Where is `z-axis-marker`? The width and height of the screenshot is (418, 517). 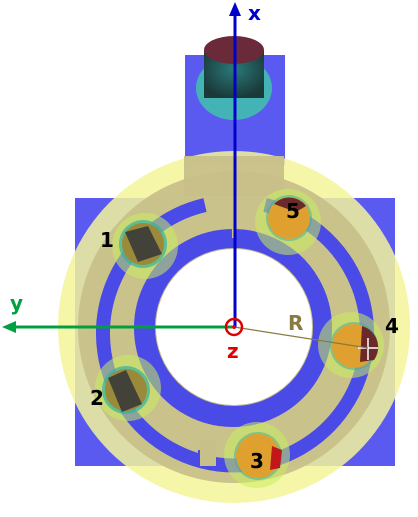 z-axis-marker is located at coordinates (234, 327).